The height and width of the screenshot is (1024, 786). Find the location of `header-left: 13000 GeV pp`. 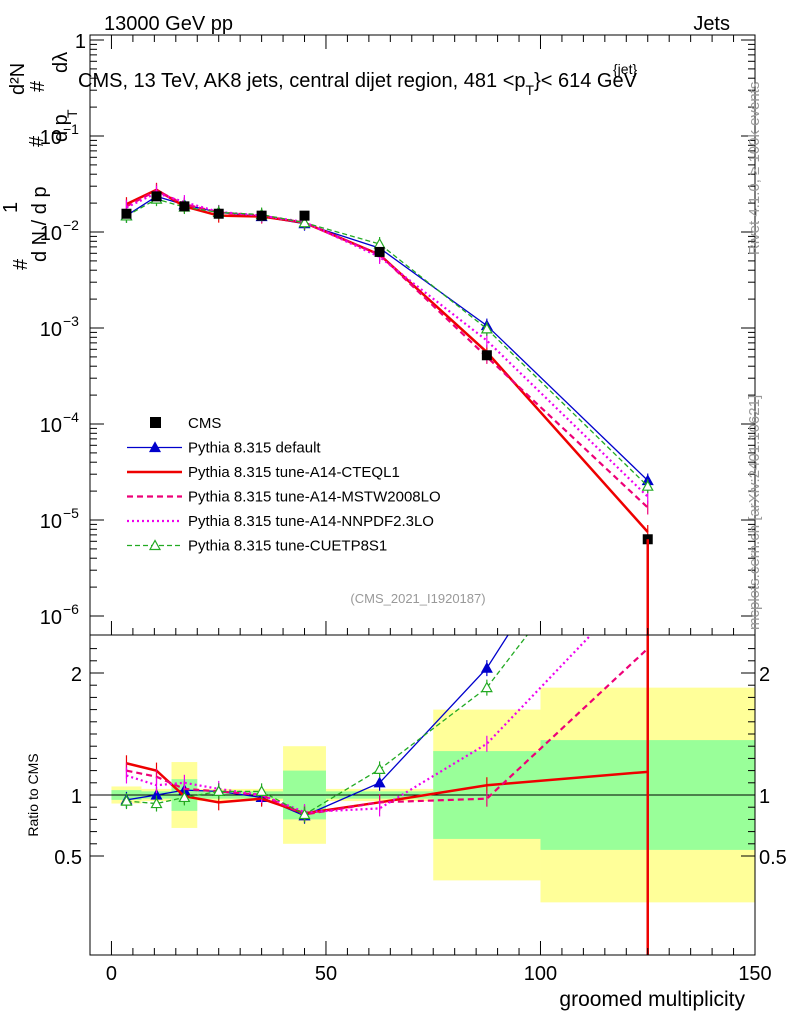

header-left: 13000 GeV pp is located at coordinates (168, 24).